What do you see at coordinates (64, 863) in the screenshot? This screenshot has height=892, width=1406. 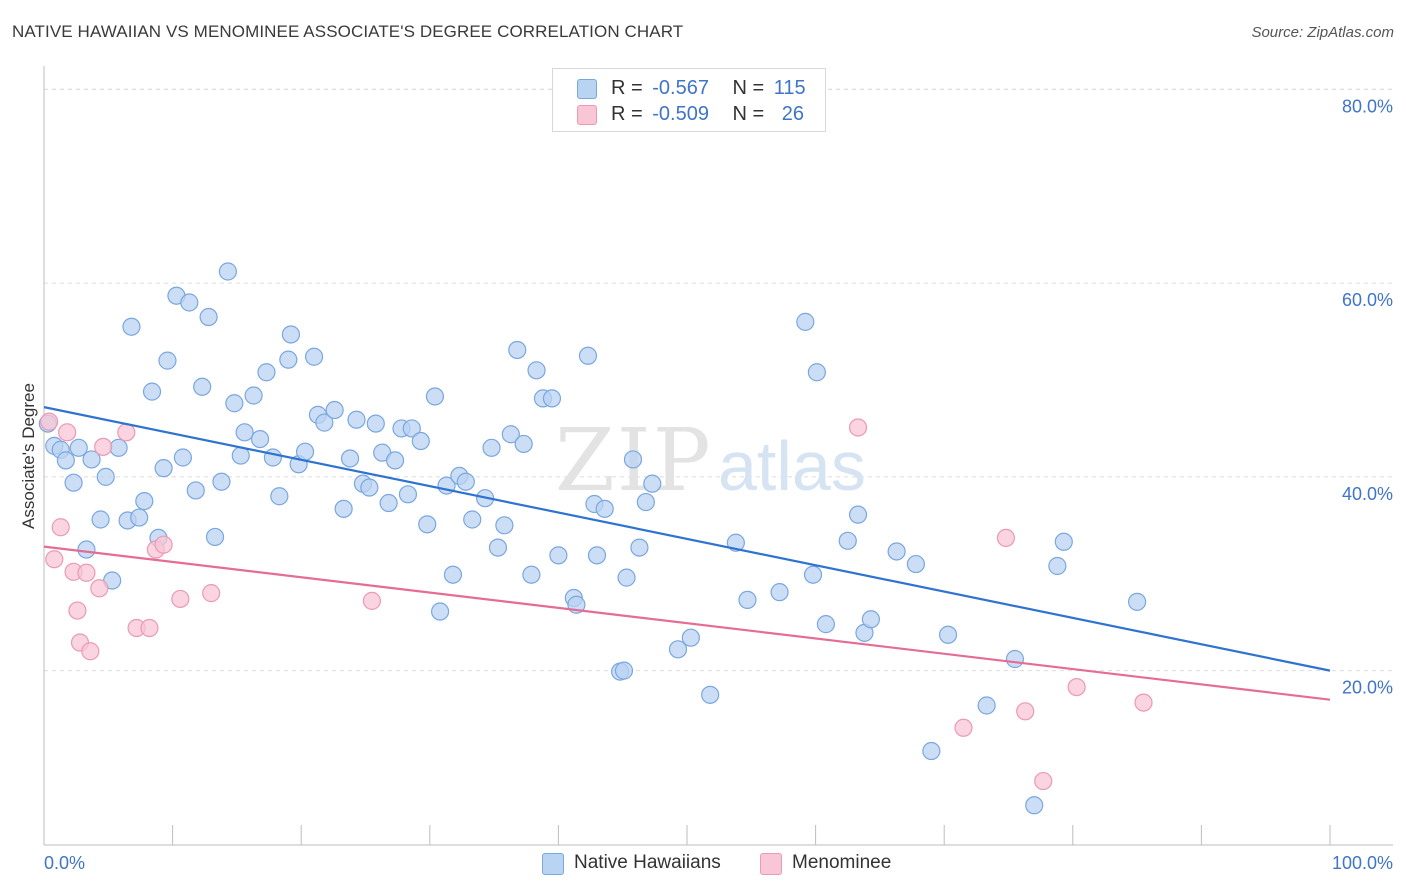 I see `x-tick-label: 0.0%` at bounding box center [64, 863].